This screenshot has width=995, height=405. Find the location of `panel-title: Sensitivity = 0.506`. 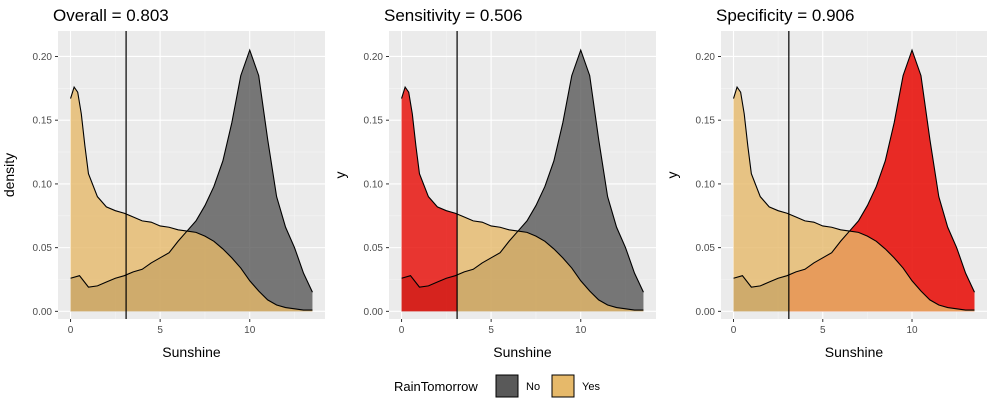

panel-title: Sensitivity = 0.506 is located at coordinates (453, 15).